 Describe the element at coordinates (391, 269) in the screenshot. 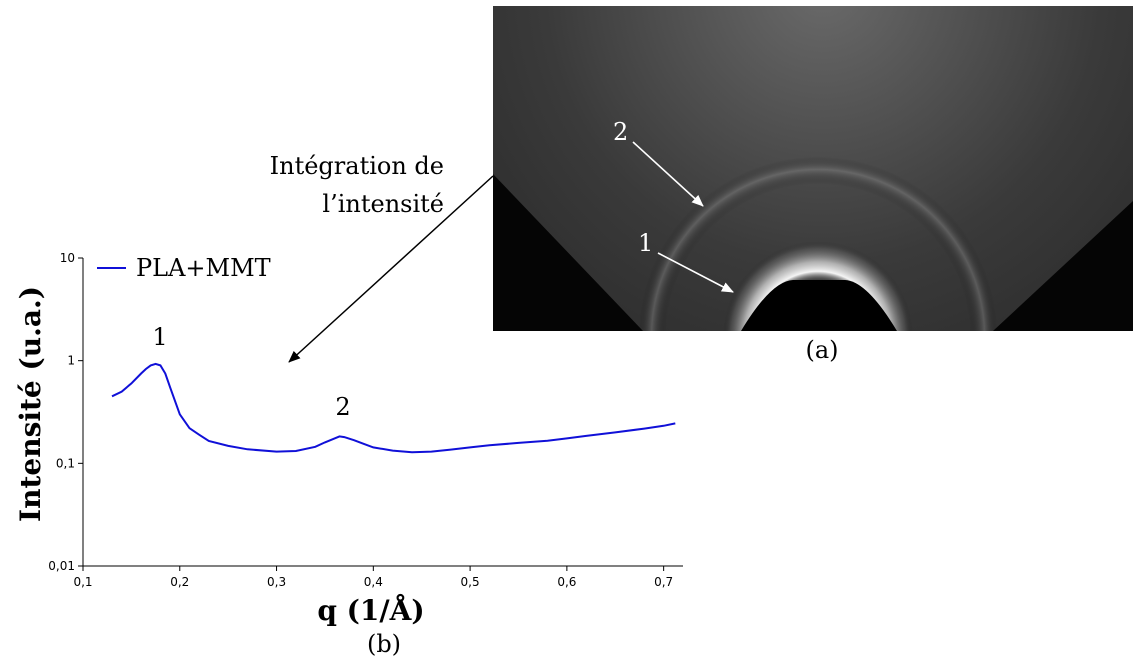

I see `integration-arrow` at that location.